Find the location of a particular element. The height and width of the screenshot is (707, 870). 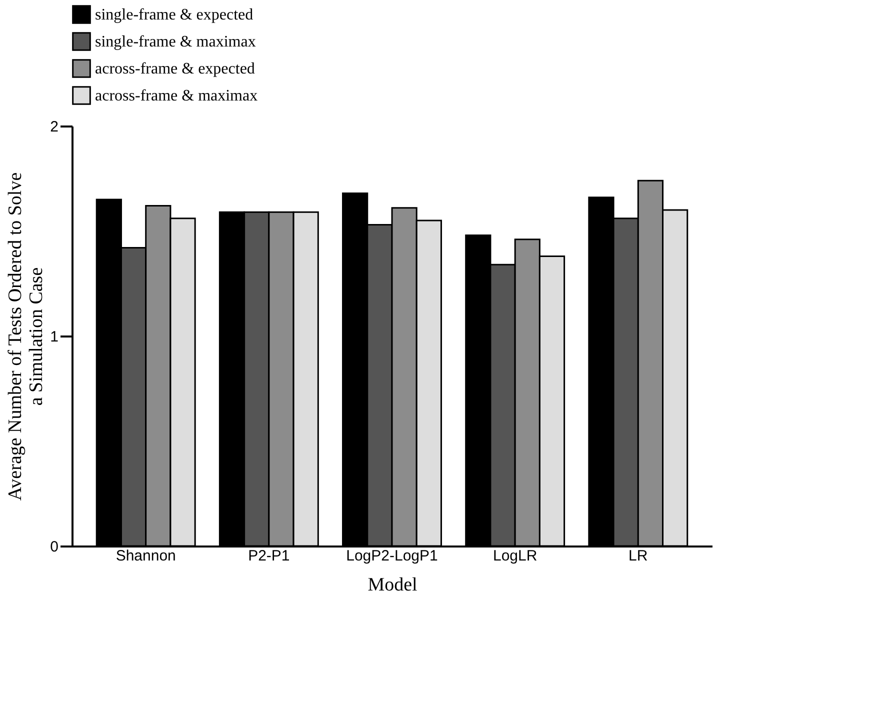

legend-label: across-frame & expected is located at coordinates (175, 69).